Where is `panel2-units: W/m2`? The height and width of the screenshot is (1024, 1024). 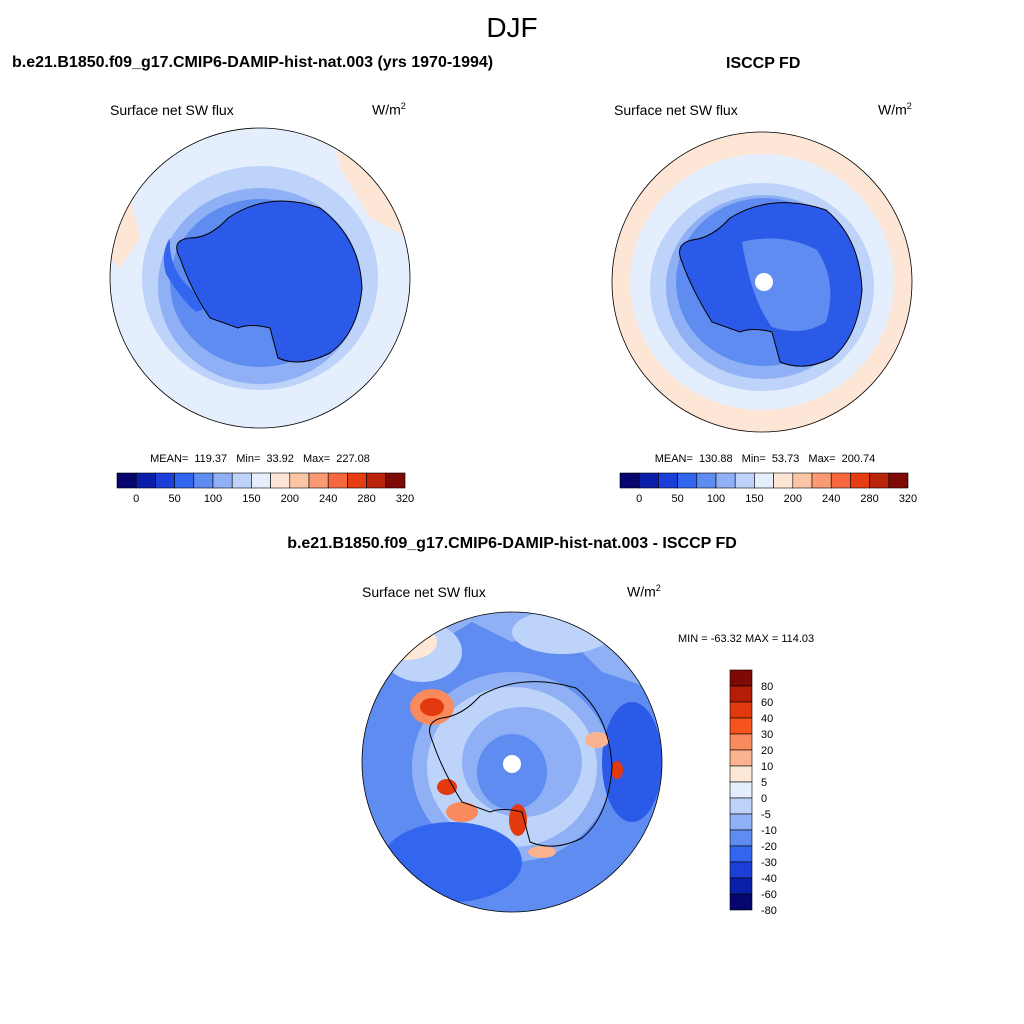 panel2-units: W/m2 is located at coordinates (895, 109).